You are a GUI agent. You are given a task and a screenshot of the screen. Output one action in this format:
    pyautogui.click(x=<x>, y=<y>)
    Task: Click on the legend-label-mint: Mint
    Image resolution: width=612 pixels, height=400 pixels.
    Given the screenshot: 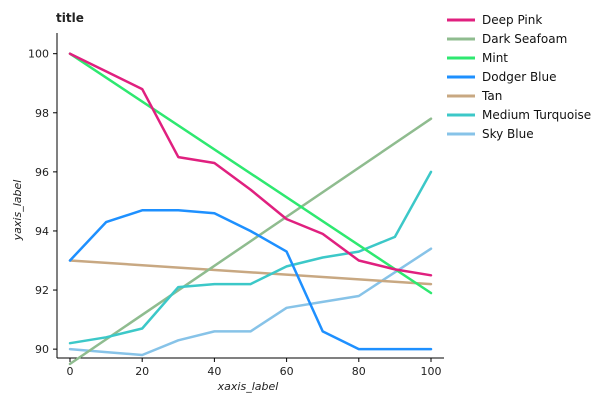 What is the action you would take?
    pyautogui.click(x=495, y=58)
    